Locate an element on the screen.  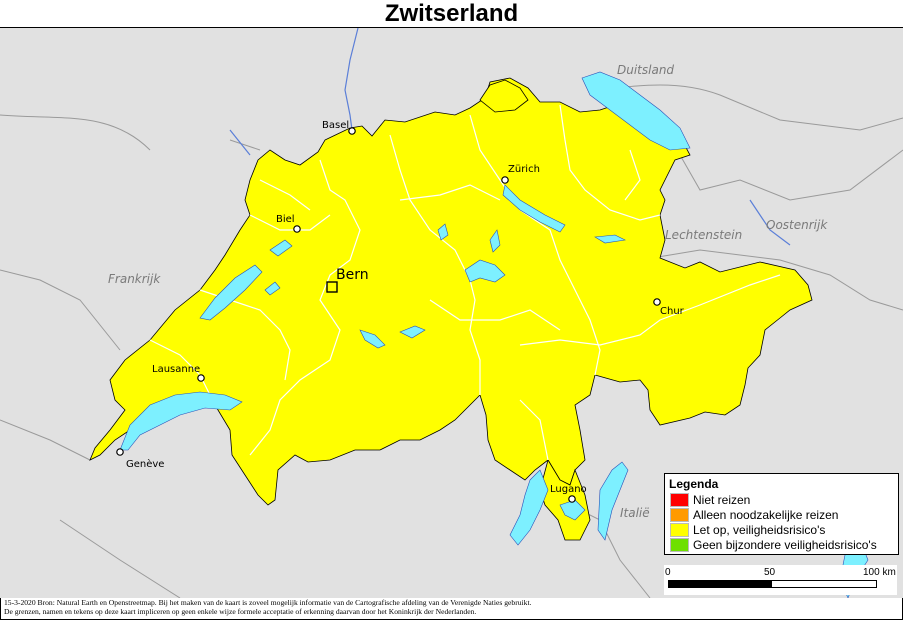
scale-mid: 50 is located at coordinates (770, 572).